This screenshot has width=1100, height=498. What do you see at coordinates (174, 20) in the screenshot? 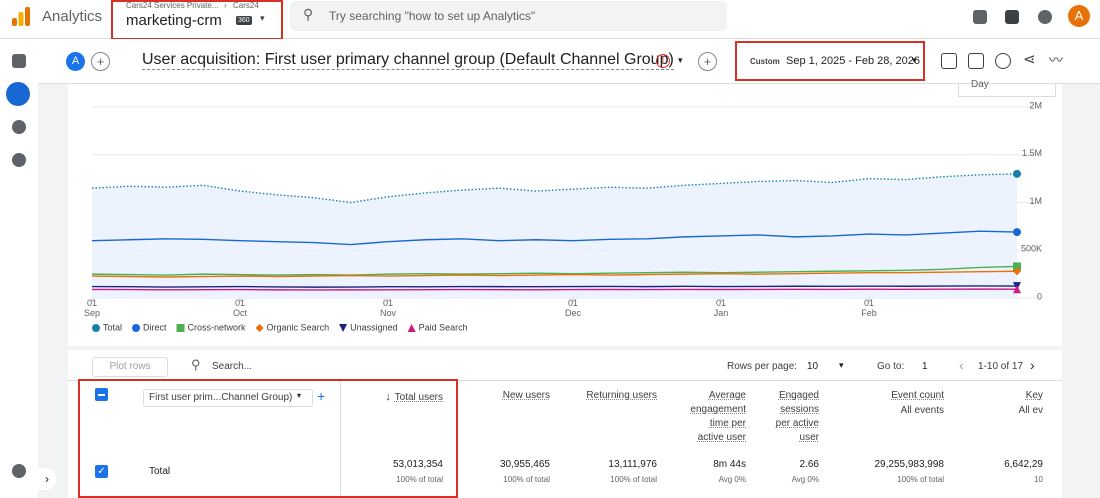
I see `property-name: marketing-crm` at bounding box center [174, 20].